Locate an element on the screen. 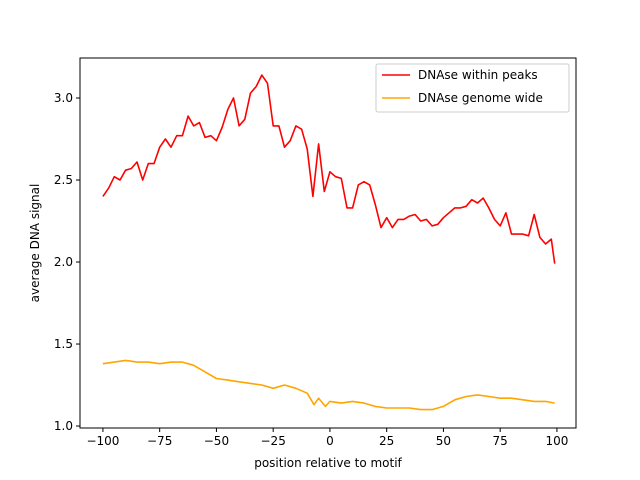 The width and height of the screenshot is (640, 480). x-tick-label: −25 is located at coordinates (273, 441).